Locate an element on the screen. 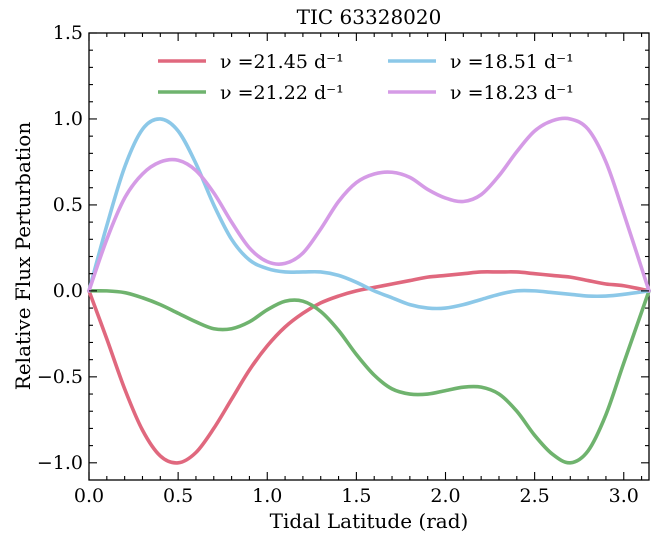  y-axis-label: Relative Flux Perturbation is located at coordinates (23, 256).